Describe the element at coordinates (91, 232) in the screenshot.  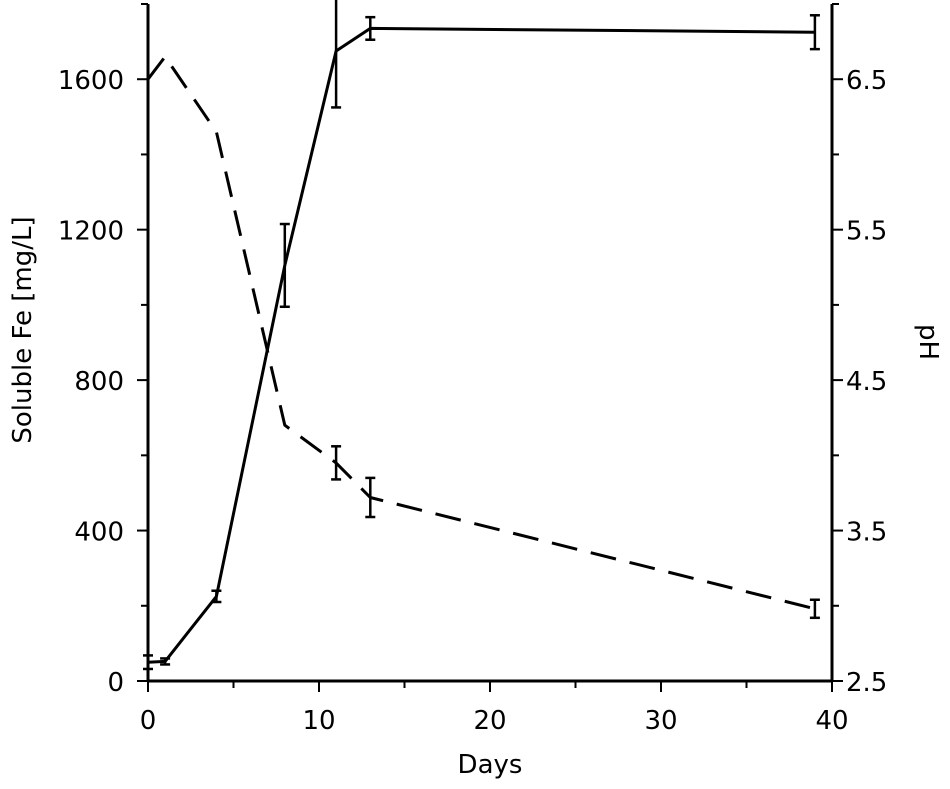
I see `left-y-tick-label: 1200` at that location.